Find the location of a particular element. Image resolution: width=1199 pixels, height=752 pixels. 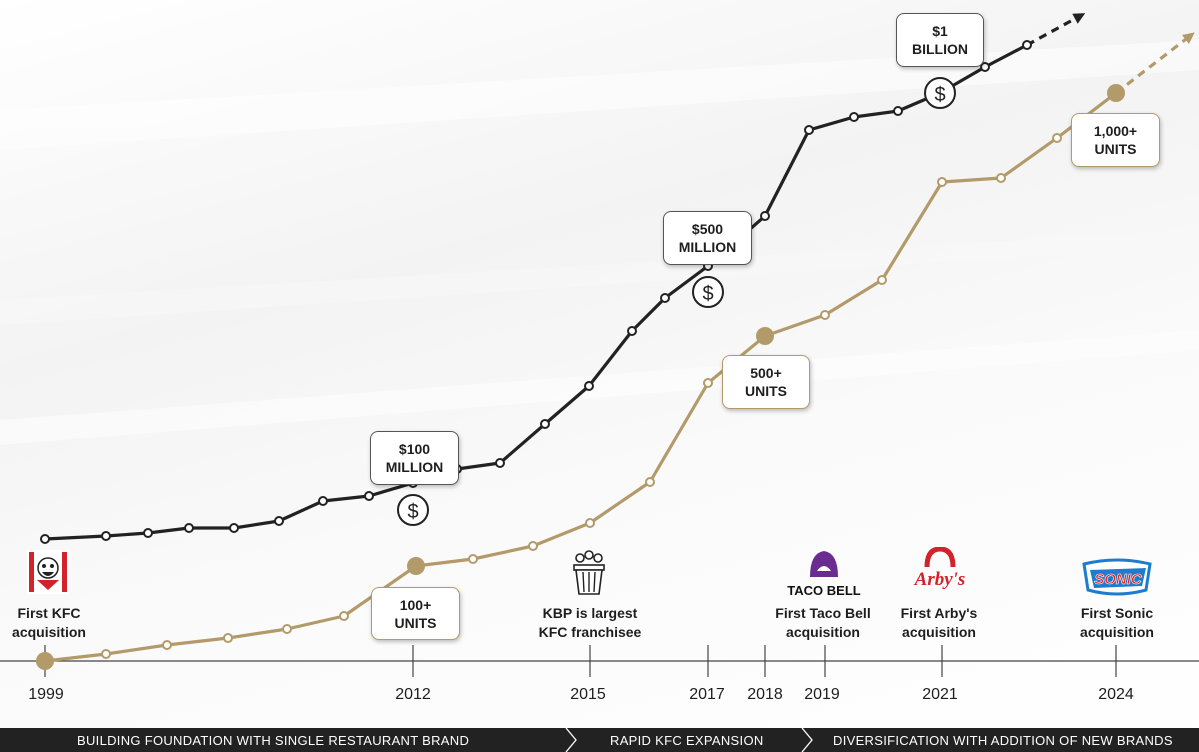

sonic-logo-text: SONIC is located at coordinates (1118, 579).